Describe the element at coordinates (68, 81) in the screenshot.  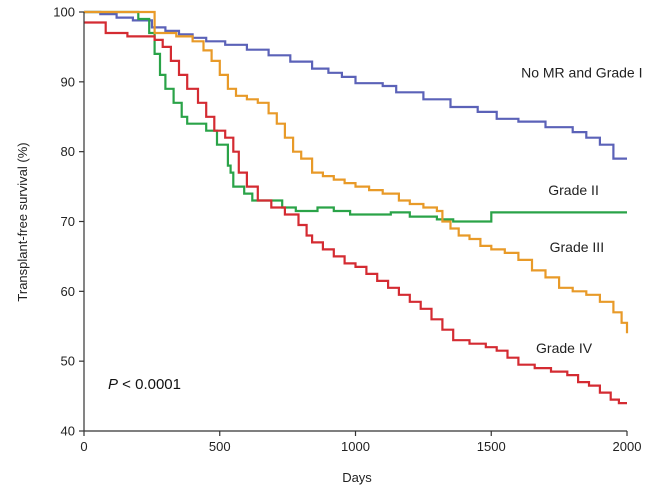
I see `y-tick-label: 90` at that location.